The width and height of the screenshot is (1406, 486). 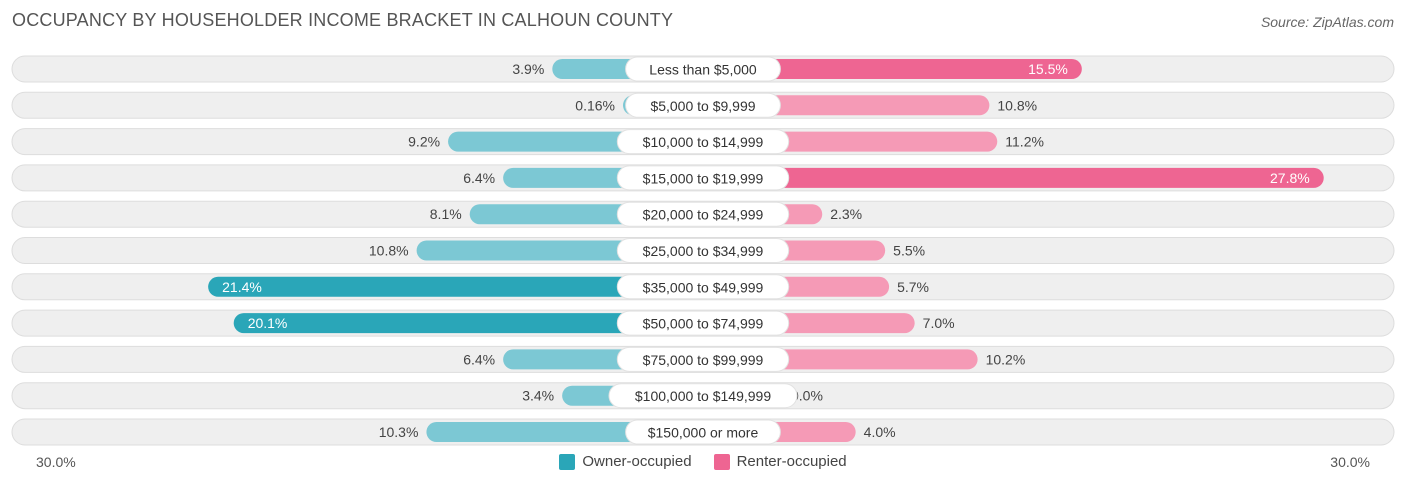 I want to click on legend-owner-label: Owner-occupied, so click(x=637, y=461).